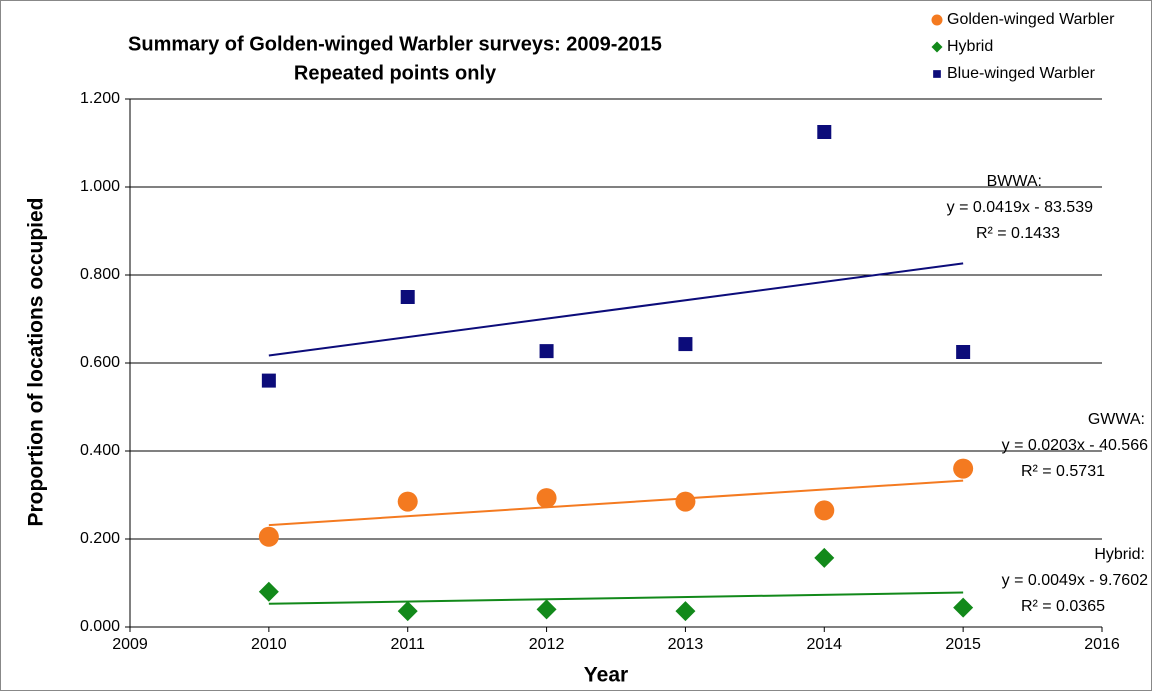 The image size is (1152, 691). Describe the element at coordinates (1116, 419) in the screenshot. I see `trendline-annotation: GWWA:` at that location.